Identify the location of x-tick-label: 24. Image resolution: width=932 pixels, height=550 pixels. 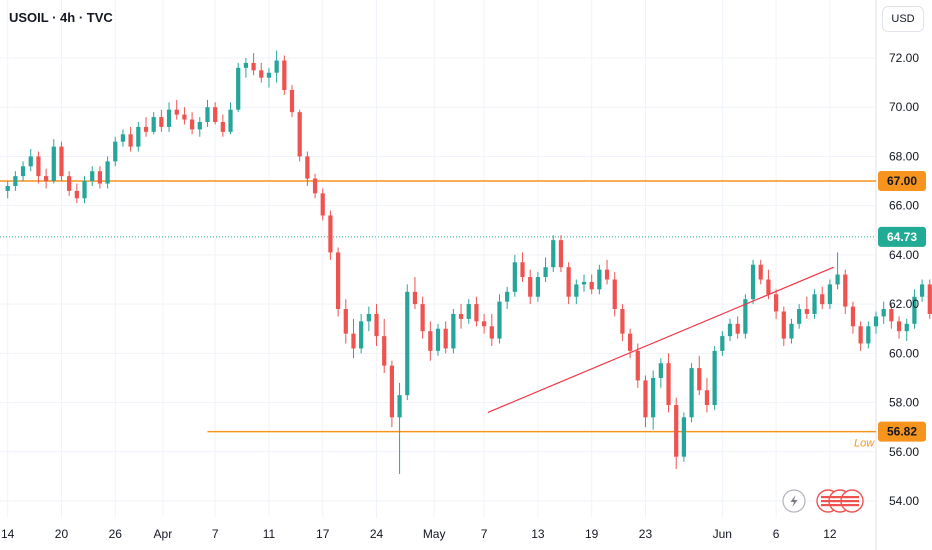
(377, 534).